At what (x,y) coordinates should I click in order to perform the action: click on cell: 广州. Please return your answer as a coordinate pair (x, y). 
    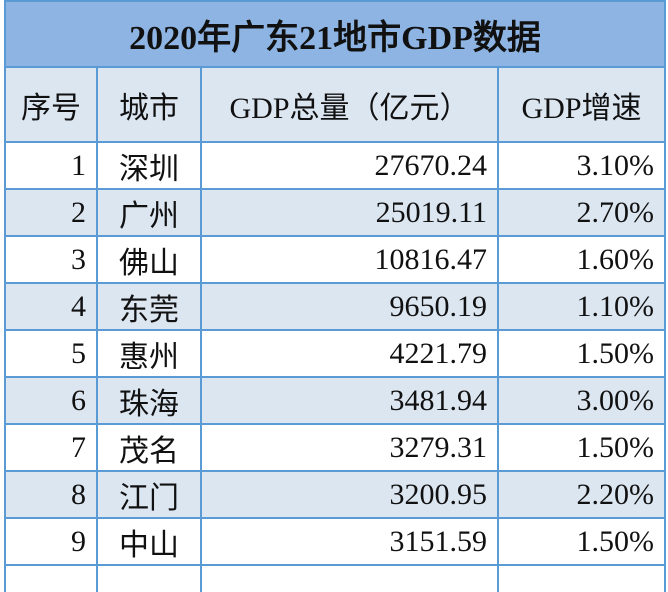
    Looking at the image, I should click on (149, 212).